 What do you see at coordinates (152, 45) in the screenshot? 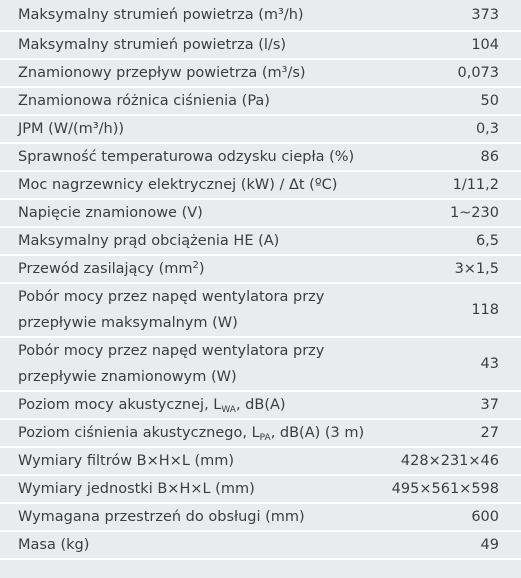
I see `label-text: Maksymalny strumień powietrza (l/s)` at bounding box center [152, 45].